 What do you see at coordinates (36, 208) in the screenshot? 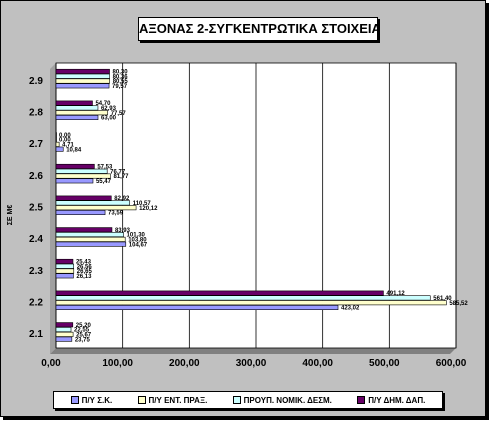
I see `y-tick-label: 2.5` at bounding box center [36, 208].